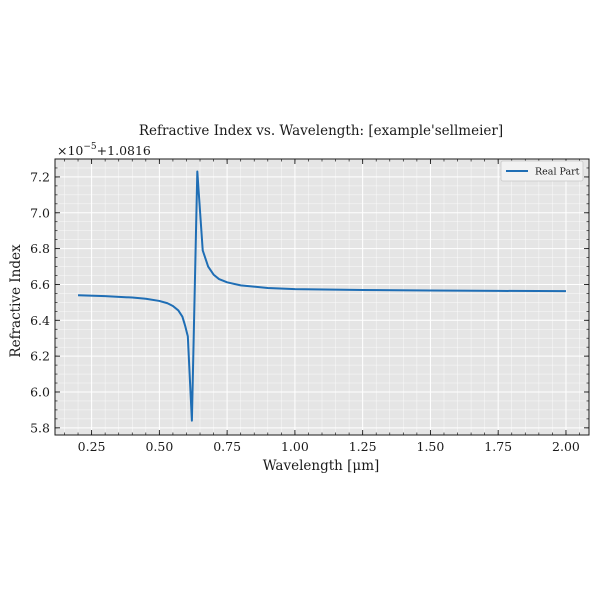  Describe the element at coordinates (40, 248) in the screenshot. I see `y-tick-label: 6.8` at that location.